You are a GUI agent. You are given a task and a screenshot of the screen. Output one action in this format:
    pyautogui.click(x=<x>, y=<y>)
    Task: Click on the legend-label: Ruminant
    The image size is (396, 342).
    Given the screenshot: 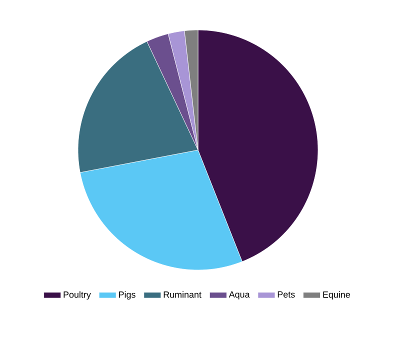 What is the action you would take?
    pyautogui.click(x=183, y=294)
    